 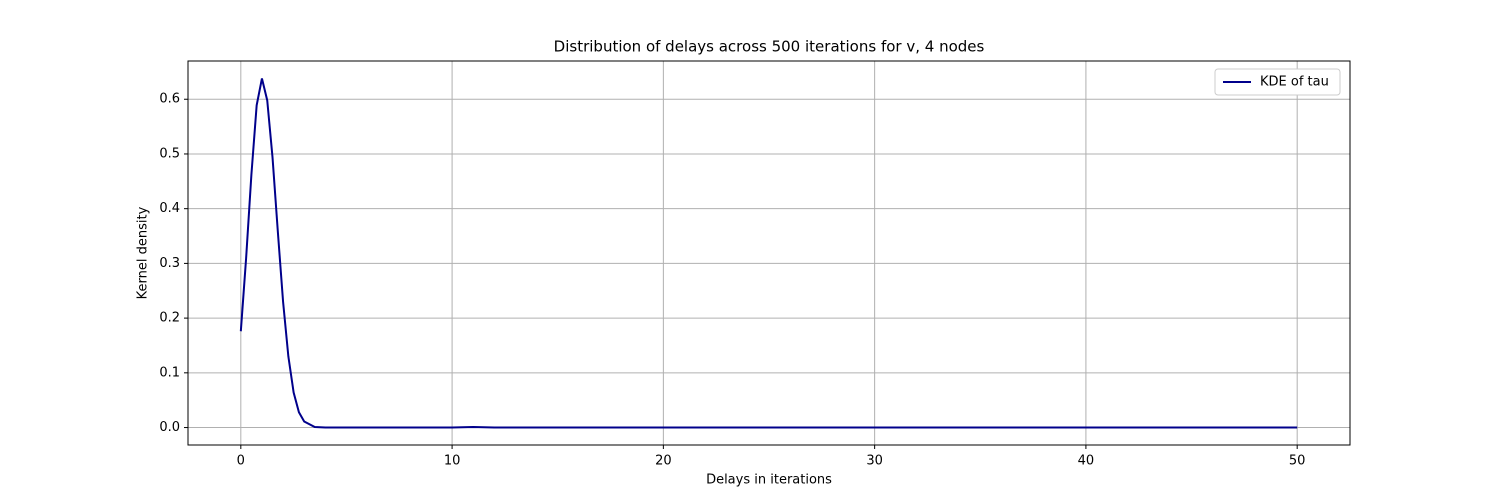 What do you see at coordinates (143, 252) in the screenshot?
I see `y-axis-label: Kernel density` at bounding box center [143, 252].